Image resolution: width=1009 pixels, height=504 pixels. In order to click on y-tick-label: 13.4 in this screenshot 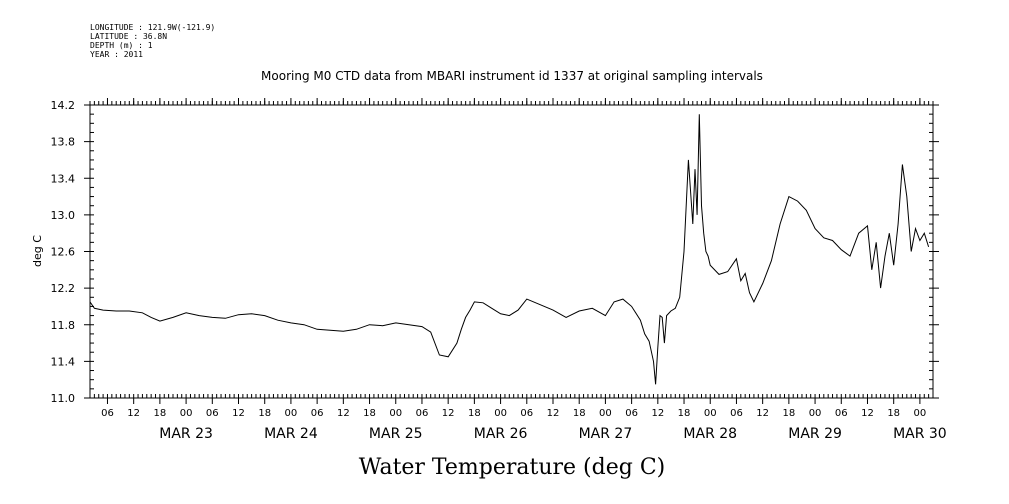, I will do `click(63, 178)`.